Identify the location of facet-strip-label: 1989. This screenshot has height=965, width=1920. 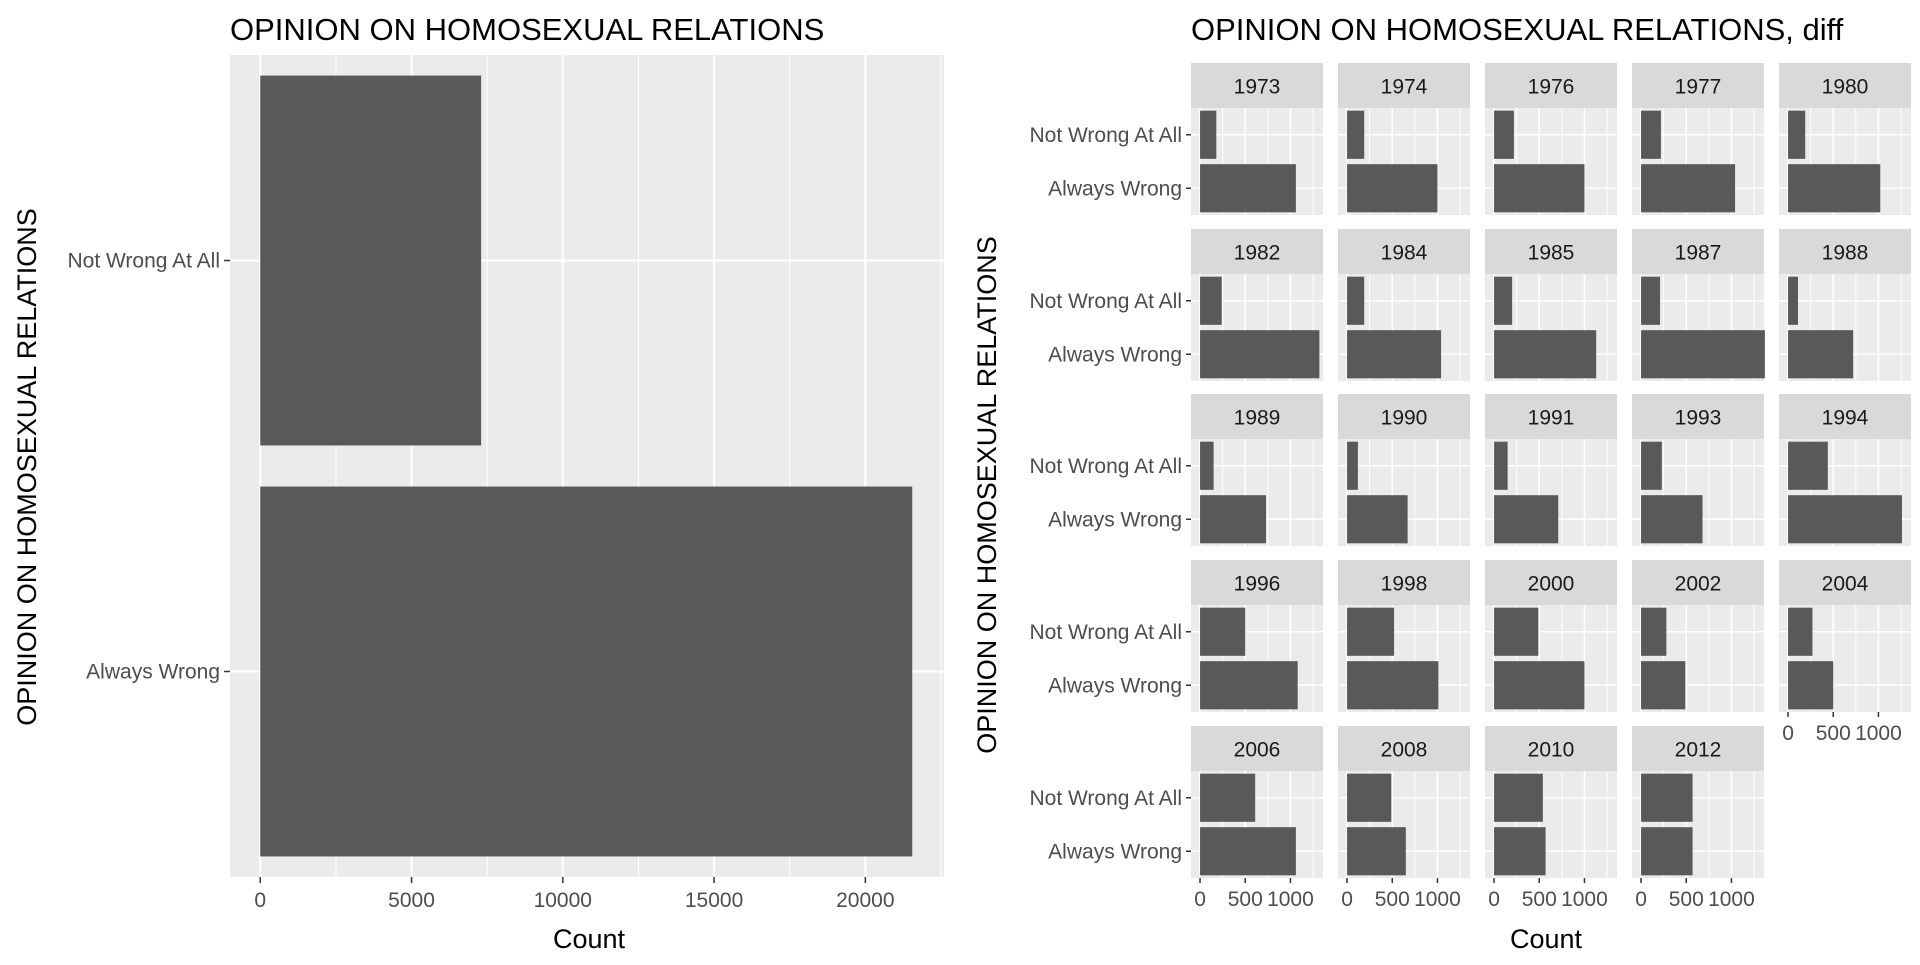
(1257, 418).